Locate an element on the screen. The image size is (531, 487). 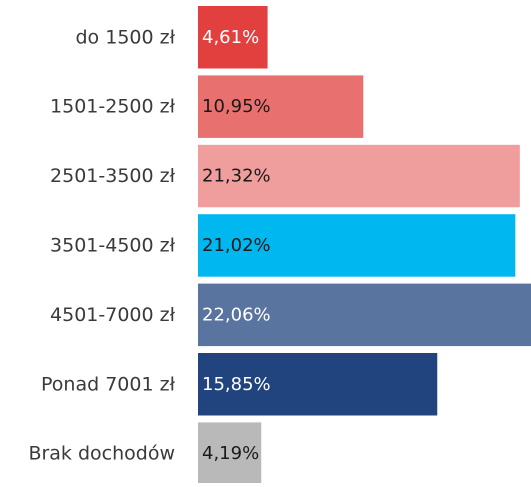
category-label: 3501-4500 zł is located at coordinates (113, 245).